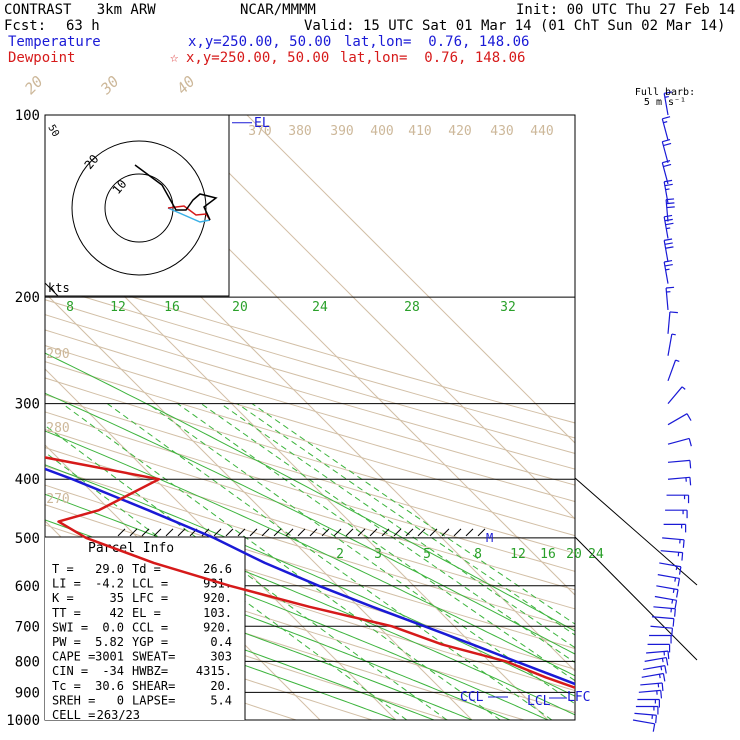  Describe the element at coordinates (109, 569) in the screenshot. I see `parcel-info-value: 29.0` at that location.